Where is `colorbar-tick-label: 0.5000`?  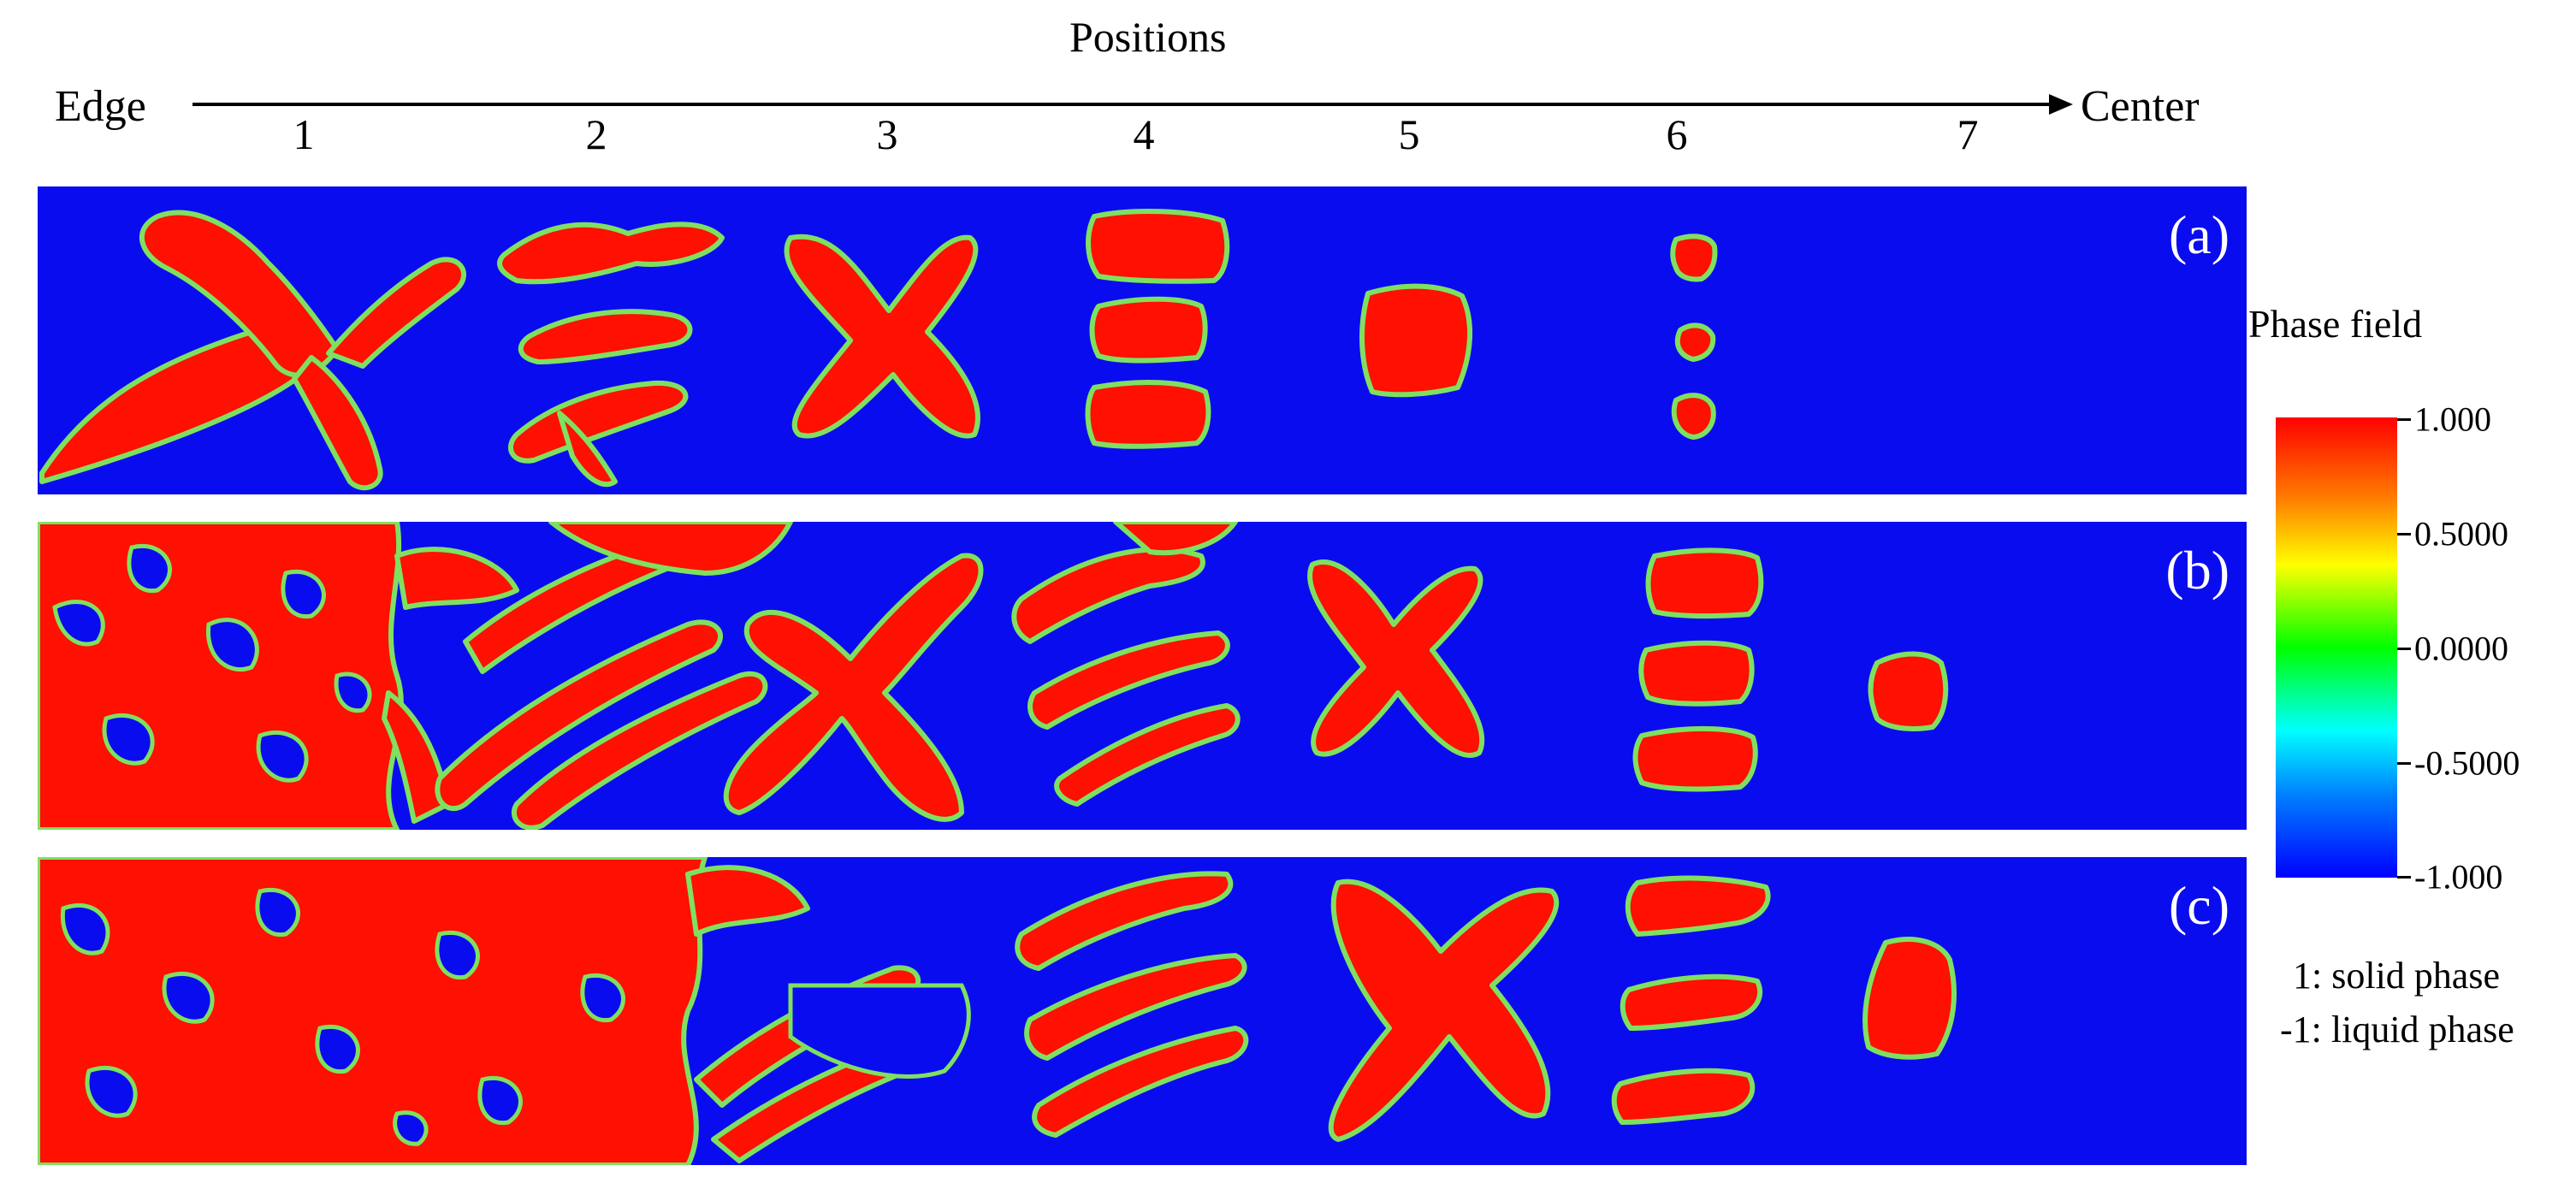 colorbar-tick-label: 0.5000 is located at coordinates (2461, 534).